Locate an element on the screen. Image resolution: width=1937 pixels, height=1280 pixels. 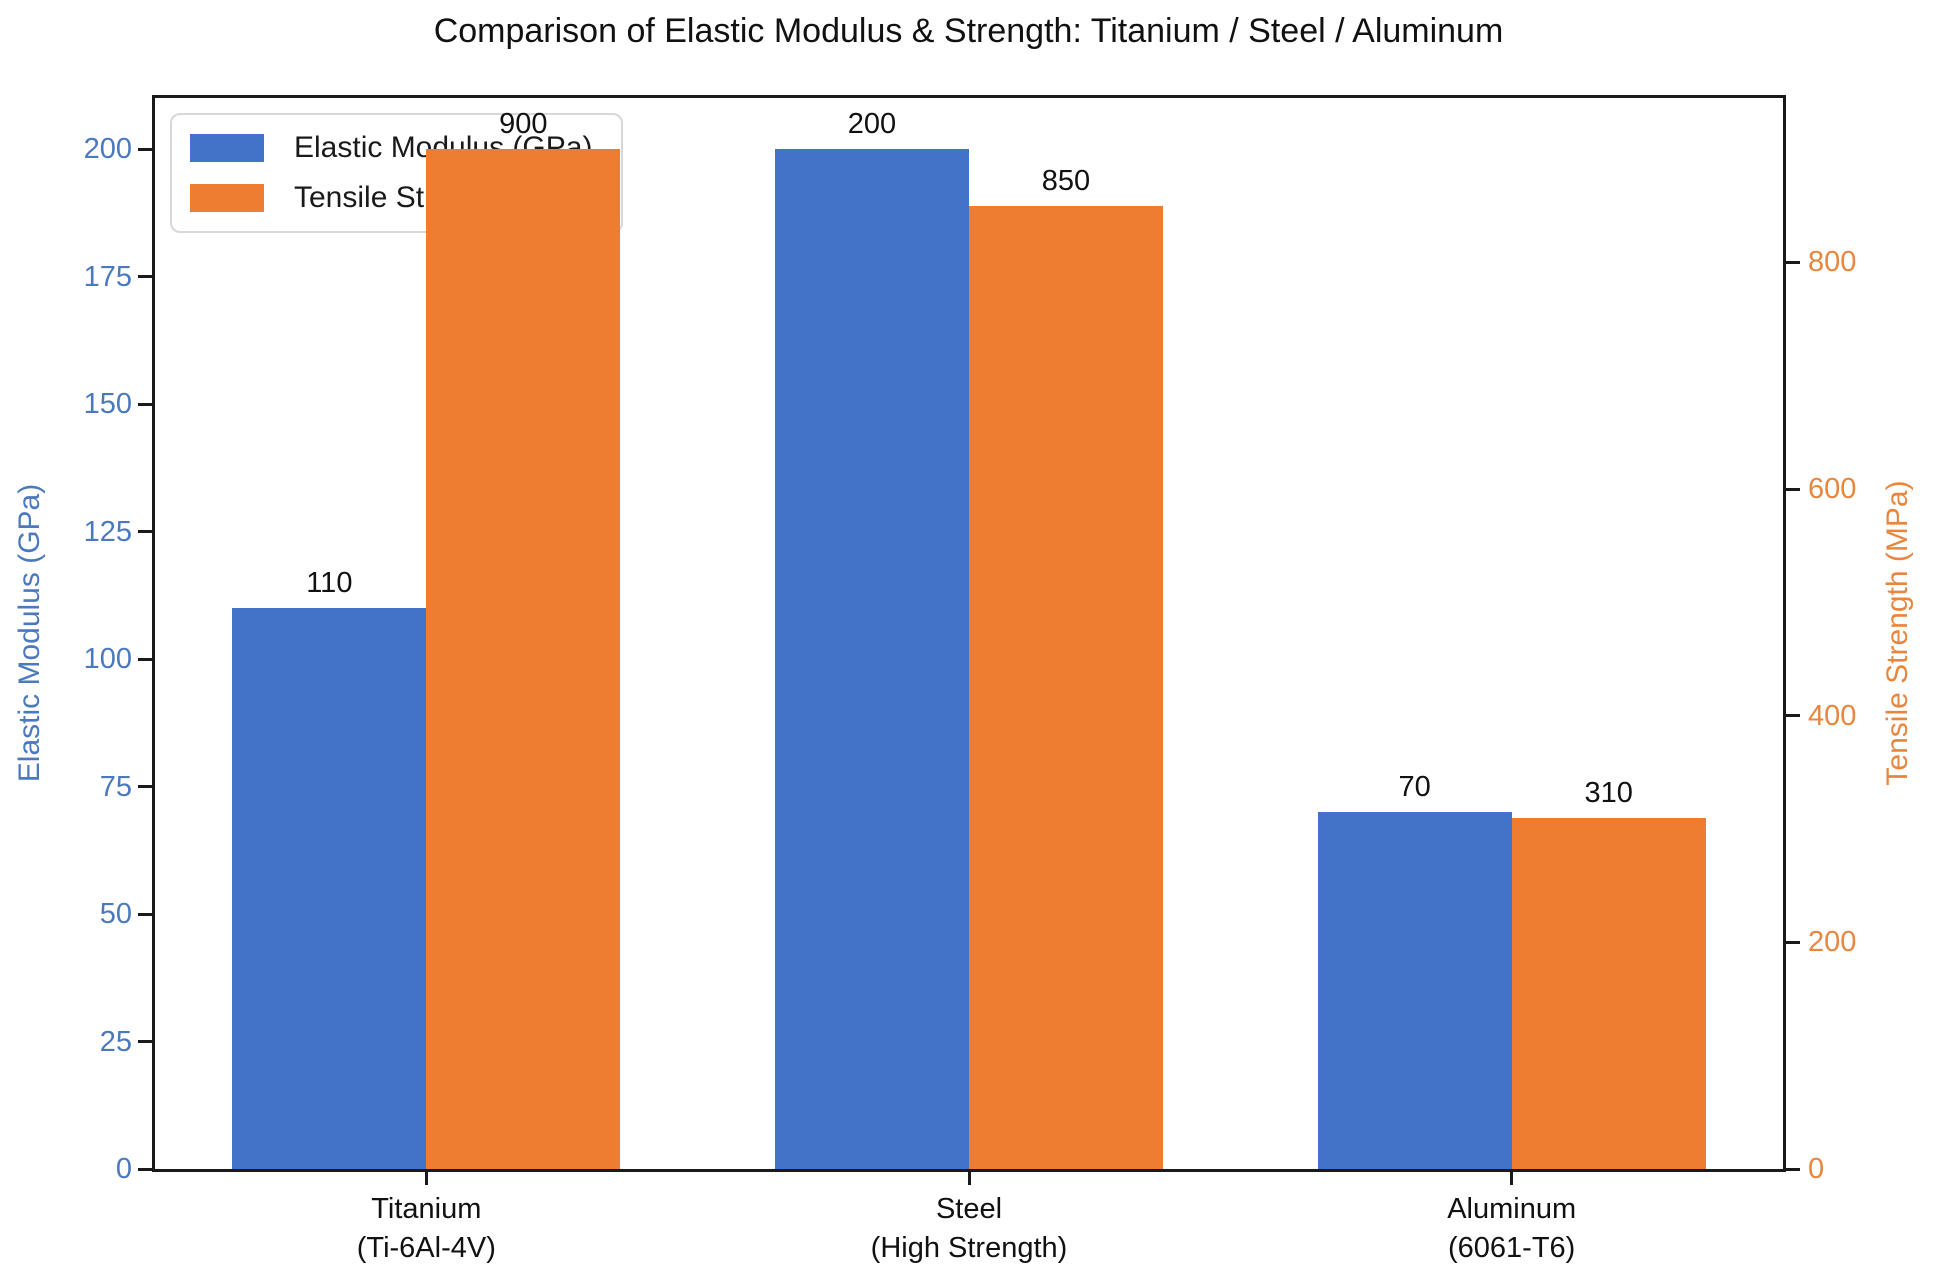
x-category-name: Aluminum is located at coordinates (1512, 1209).